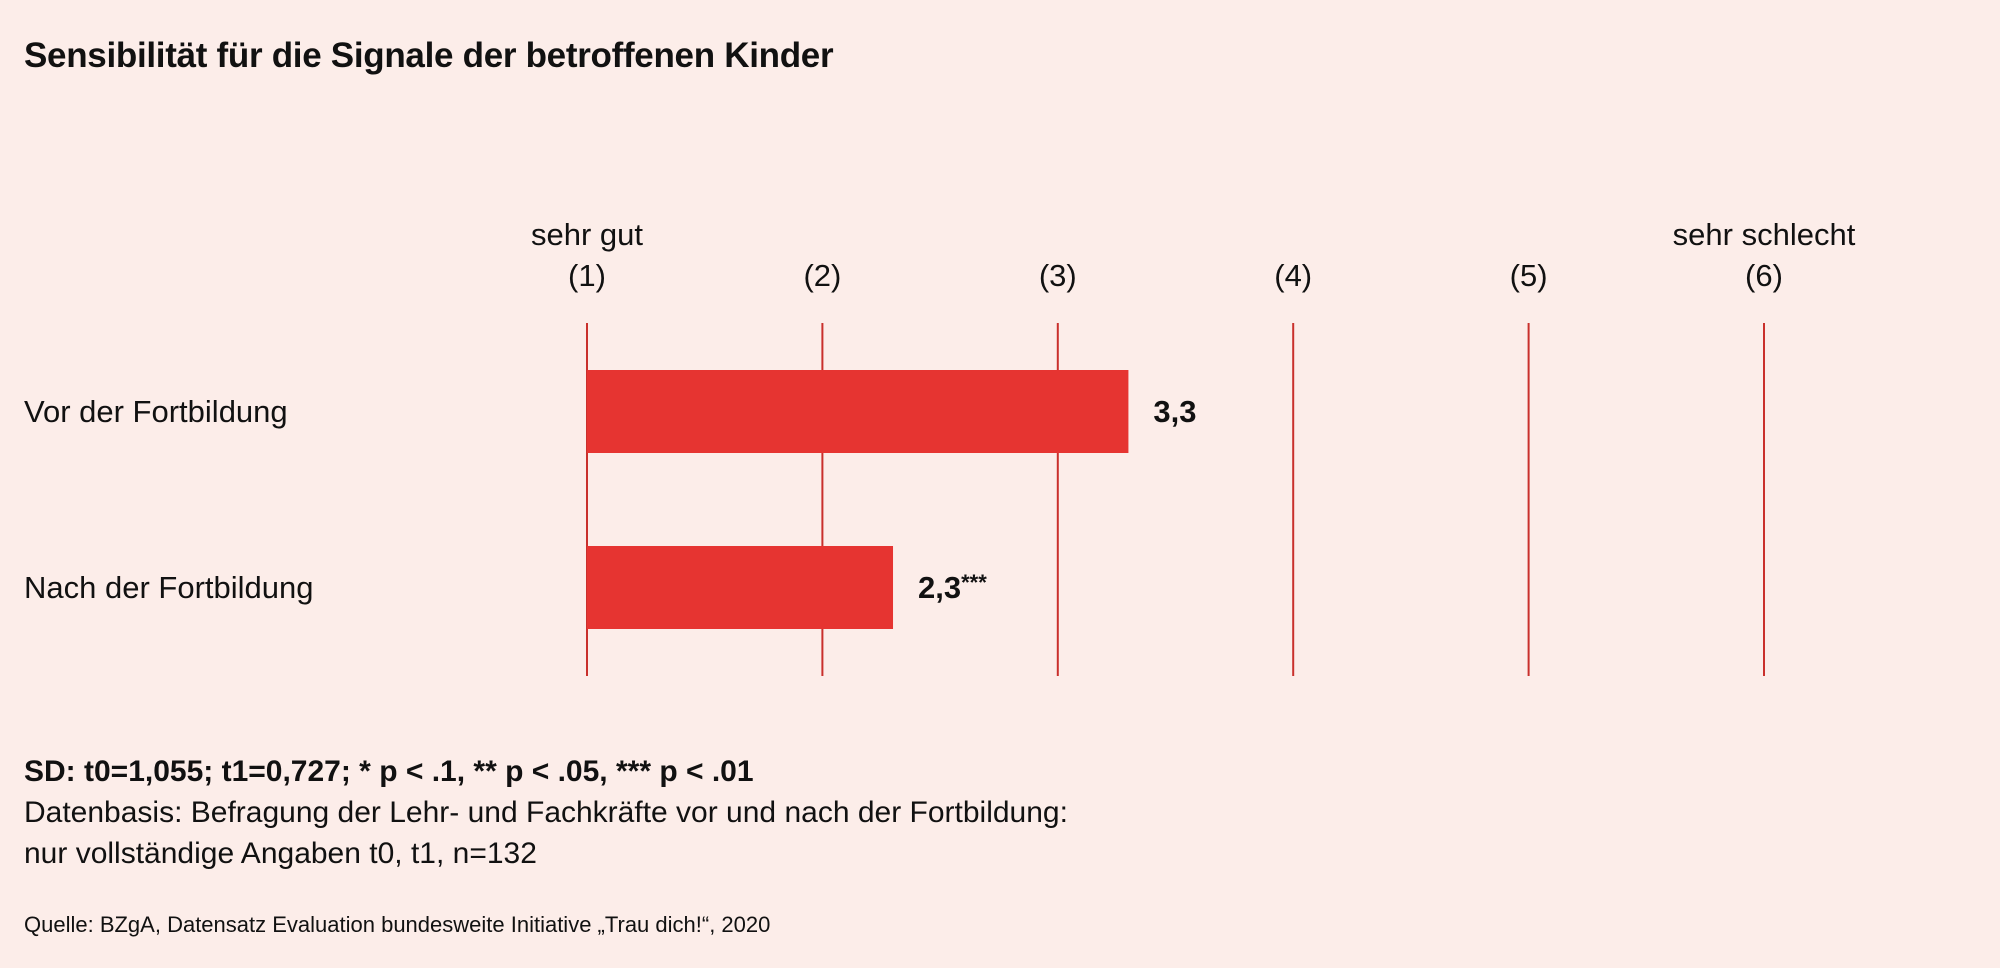 This screenshot has width=2000, height=968. What do you see at coordinates (156, 411) in the screenshot?
I see `category-label: Vor der Fortbildung` at bounding box center [156, 411].